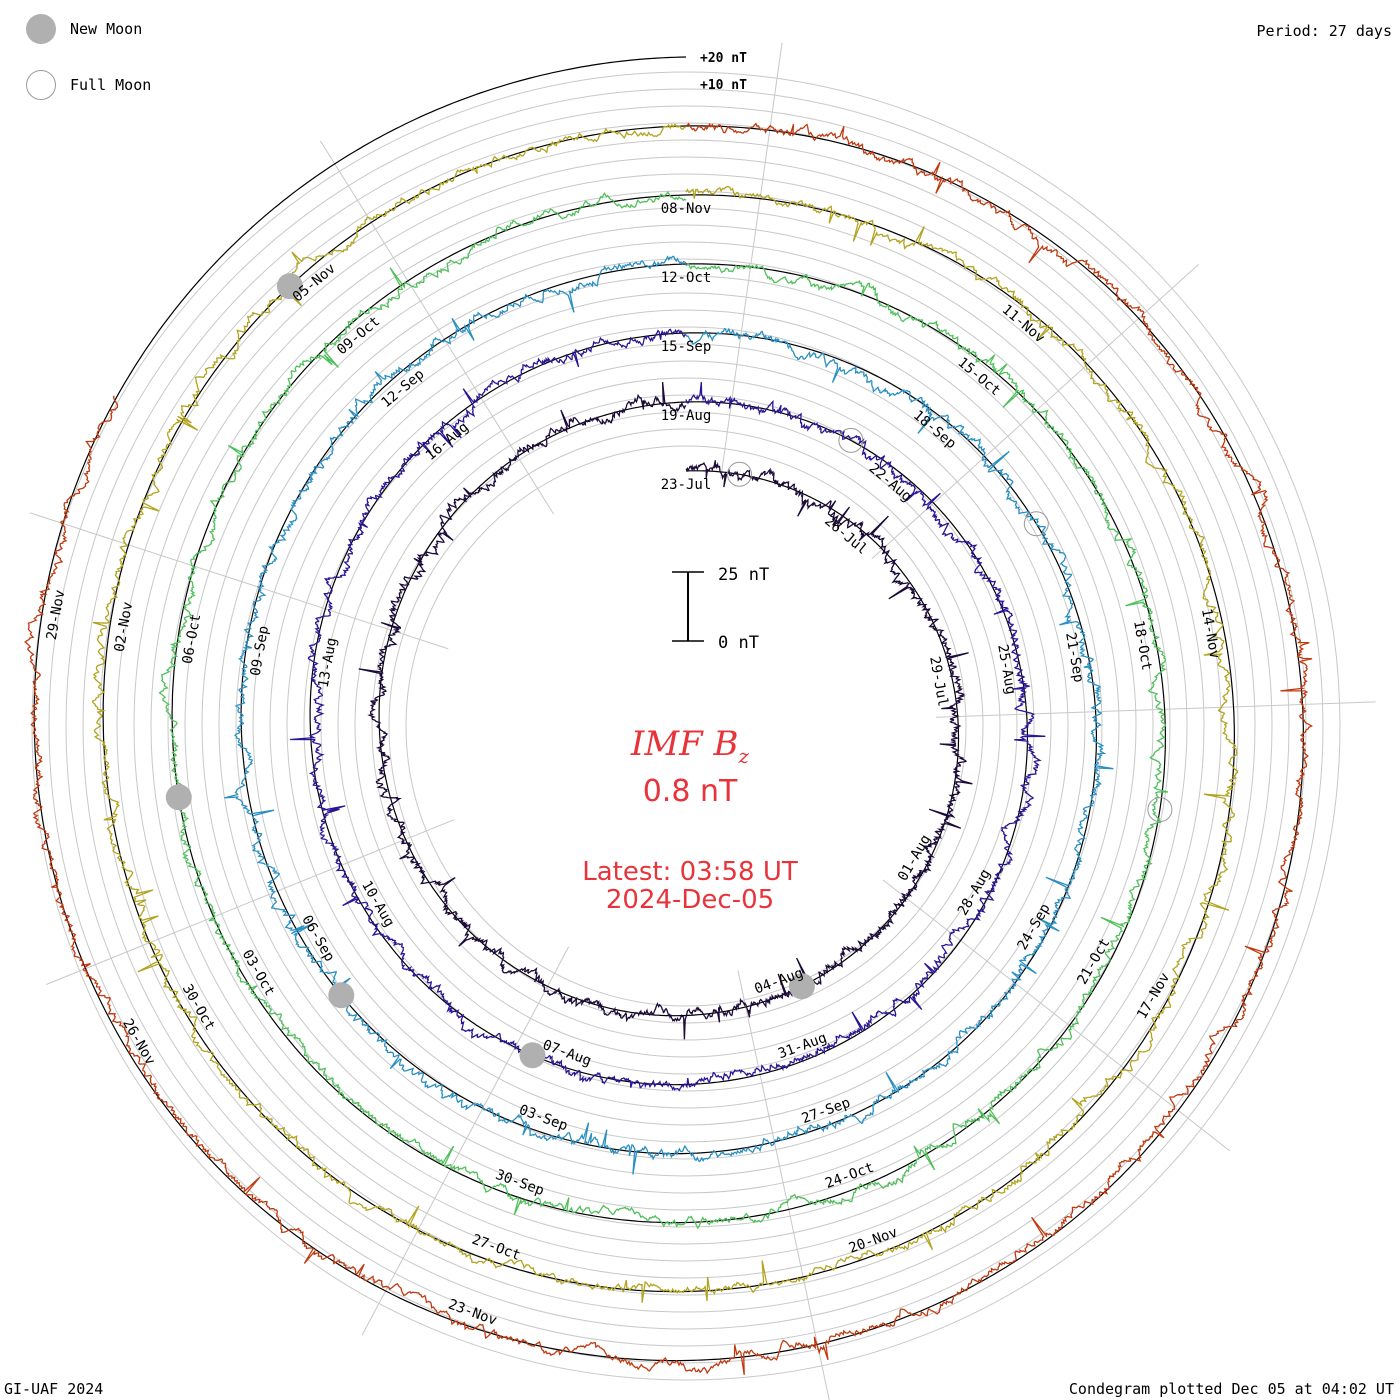 This screenshot has height=1400, width=1400. What do you see at coordinates (938, 681) in the screenshot?
I see `date-label-0-2: 29-Jul` at bounding box center [938, 681].